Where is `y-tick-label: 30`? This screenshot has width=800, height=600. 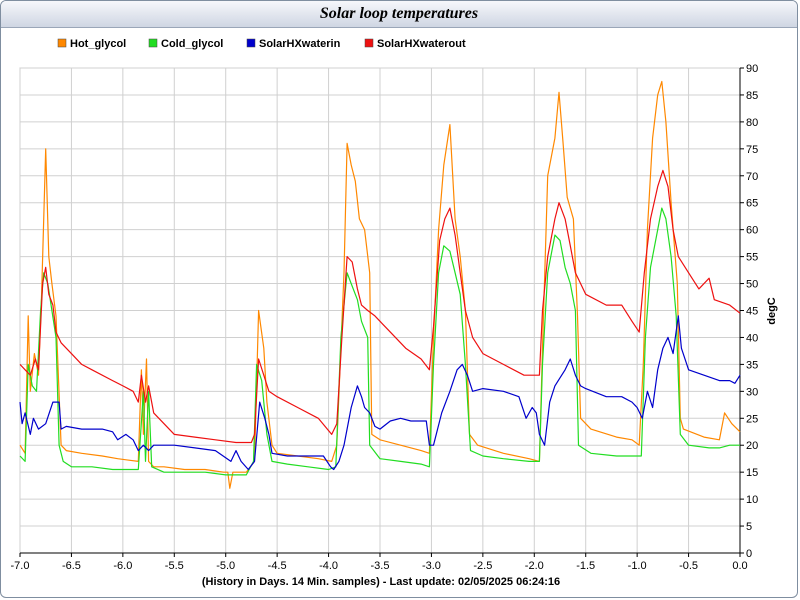
y-tick-label: 30 is located at coordinates (752, 392).